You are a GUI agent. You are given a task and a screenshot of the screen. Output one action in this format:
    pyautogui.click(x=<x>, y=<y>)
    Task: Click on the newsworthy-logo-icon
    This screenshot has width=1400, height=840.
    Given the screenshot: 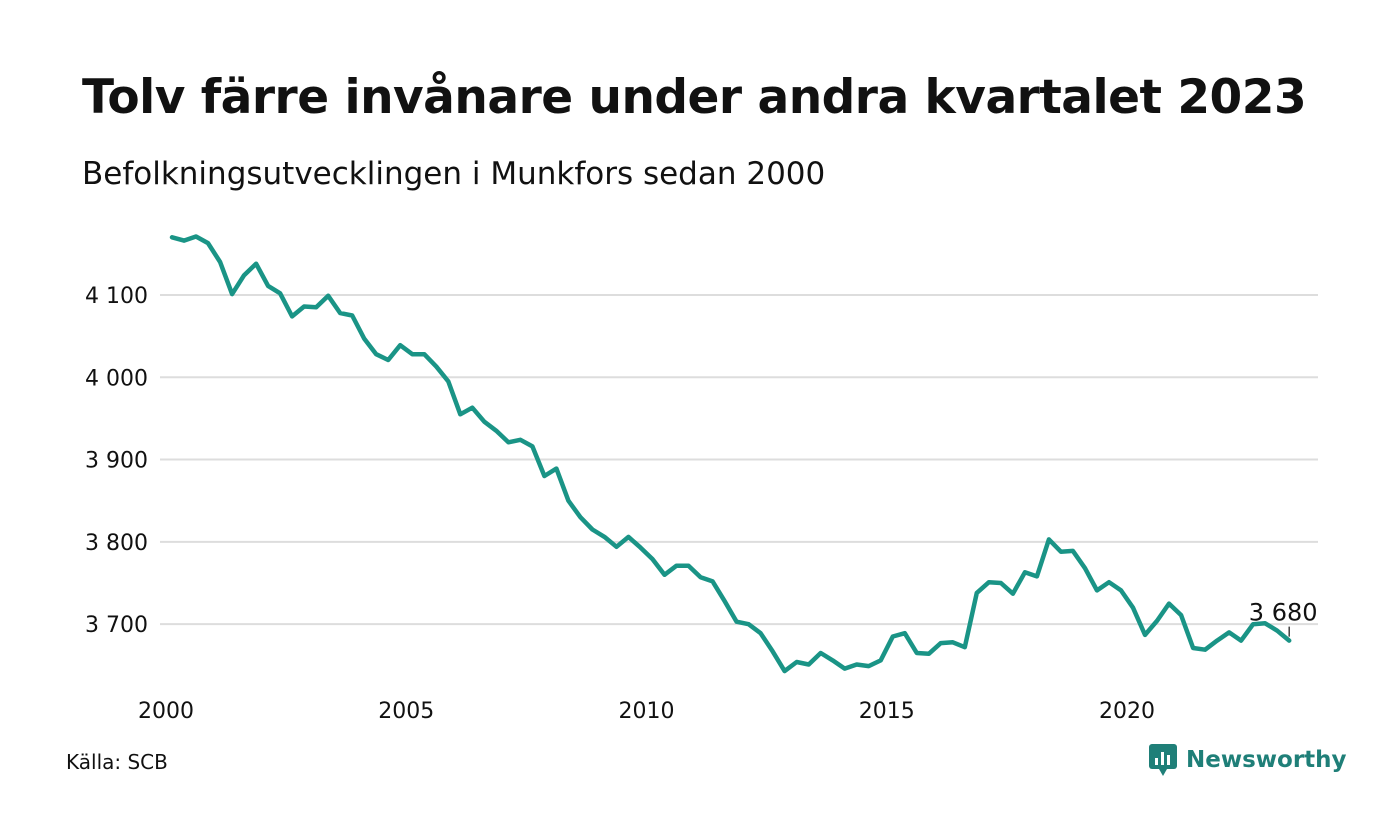 What is the action you would take?
    pyautogui.click(x=1163, y=760)
    